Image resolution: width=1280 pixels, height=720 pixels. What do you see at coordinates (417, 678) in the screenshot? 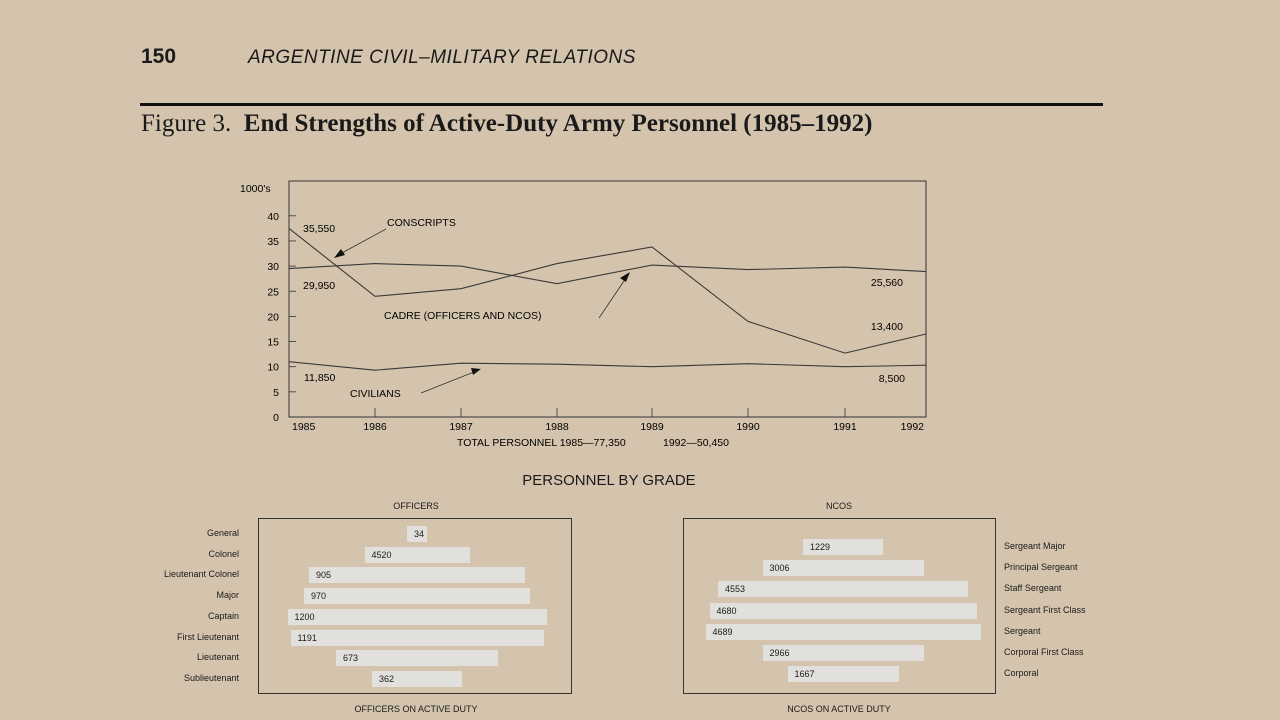
I see `grade-bar: 362` at bounding box center [417, 678].